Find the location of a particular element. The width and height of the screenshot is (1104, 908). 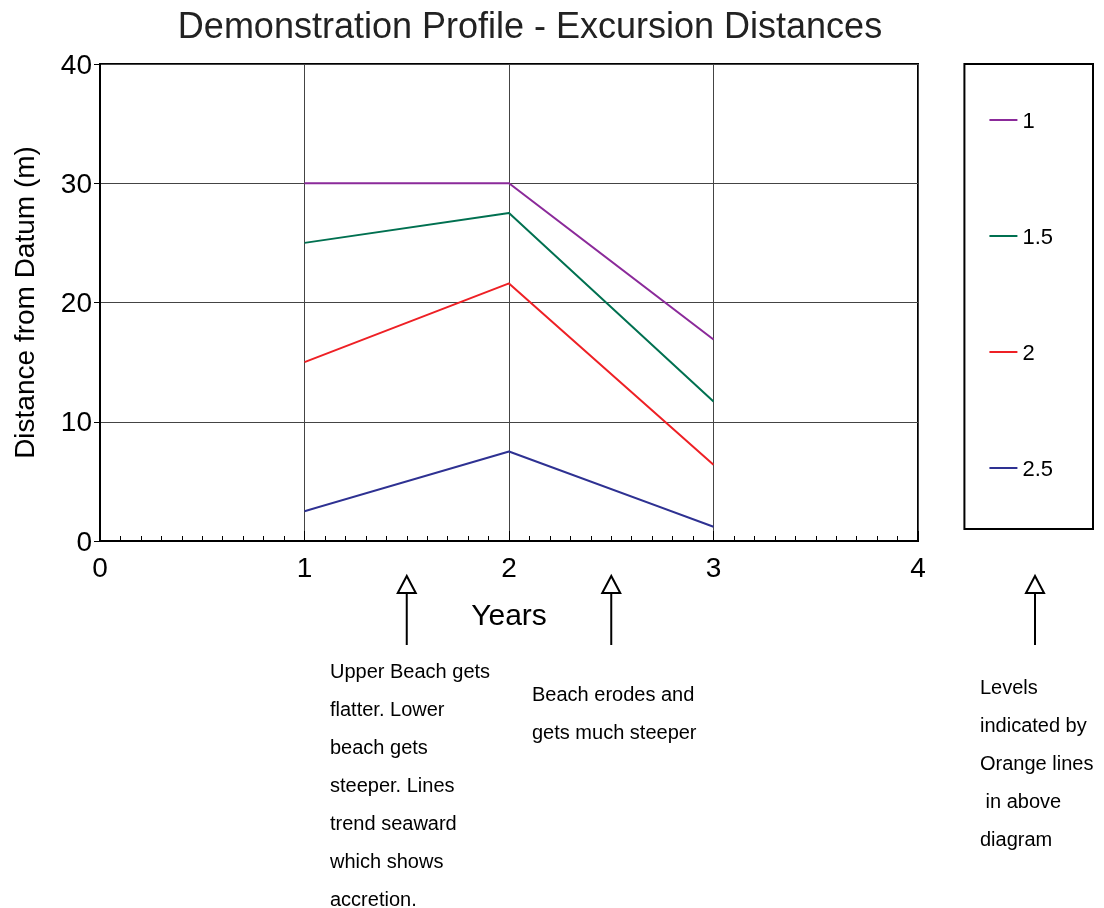

y-tick-label: 20 is located at coordinates (76, 302).